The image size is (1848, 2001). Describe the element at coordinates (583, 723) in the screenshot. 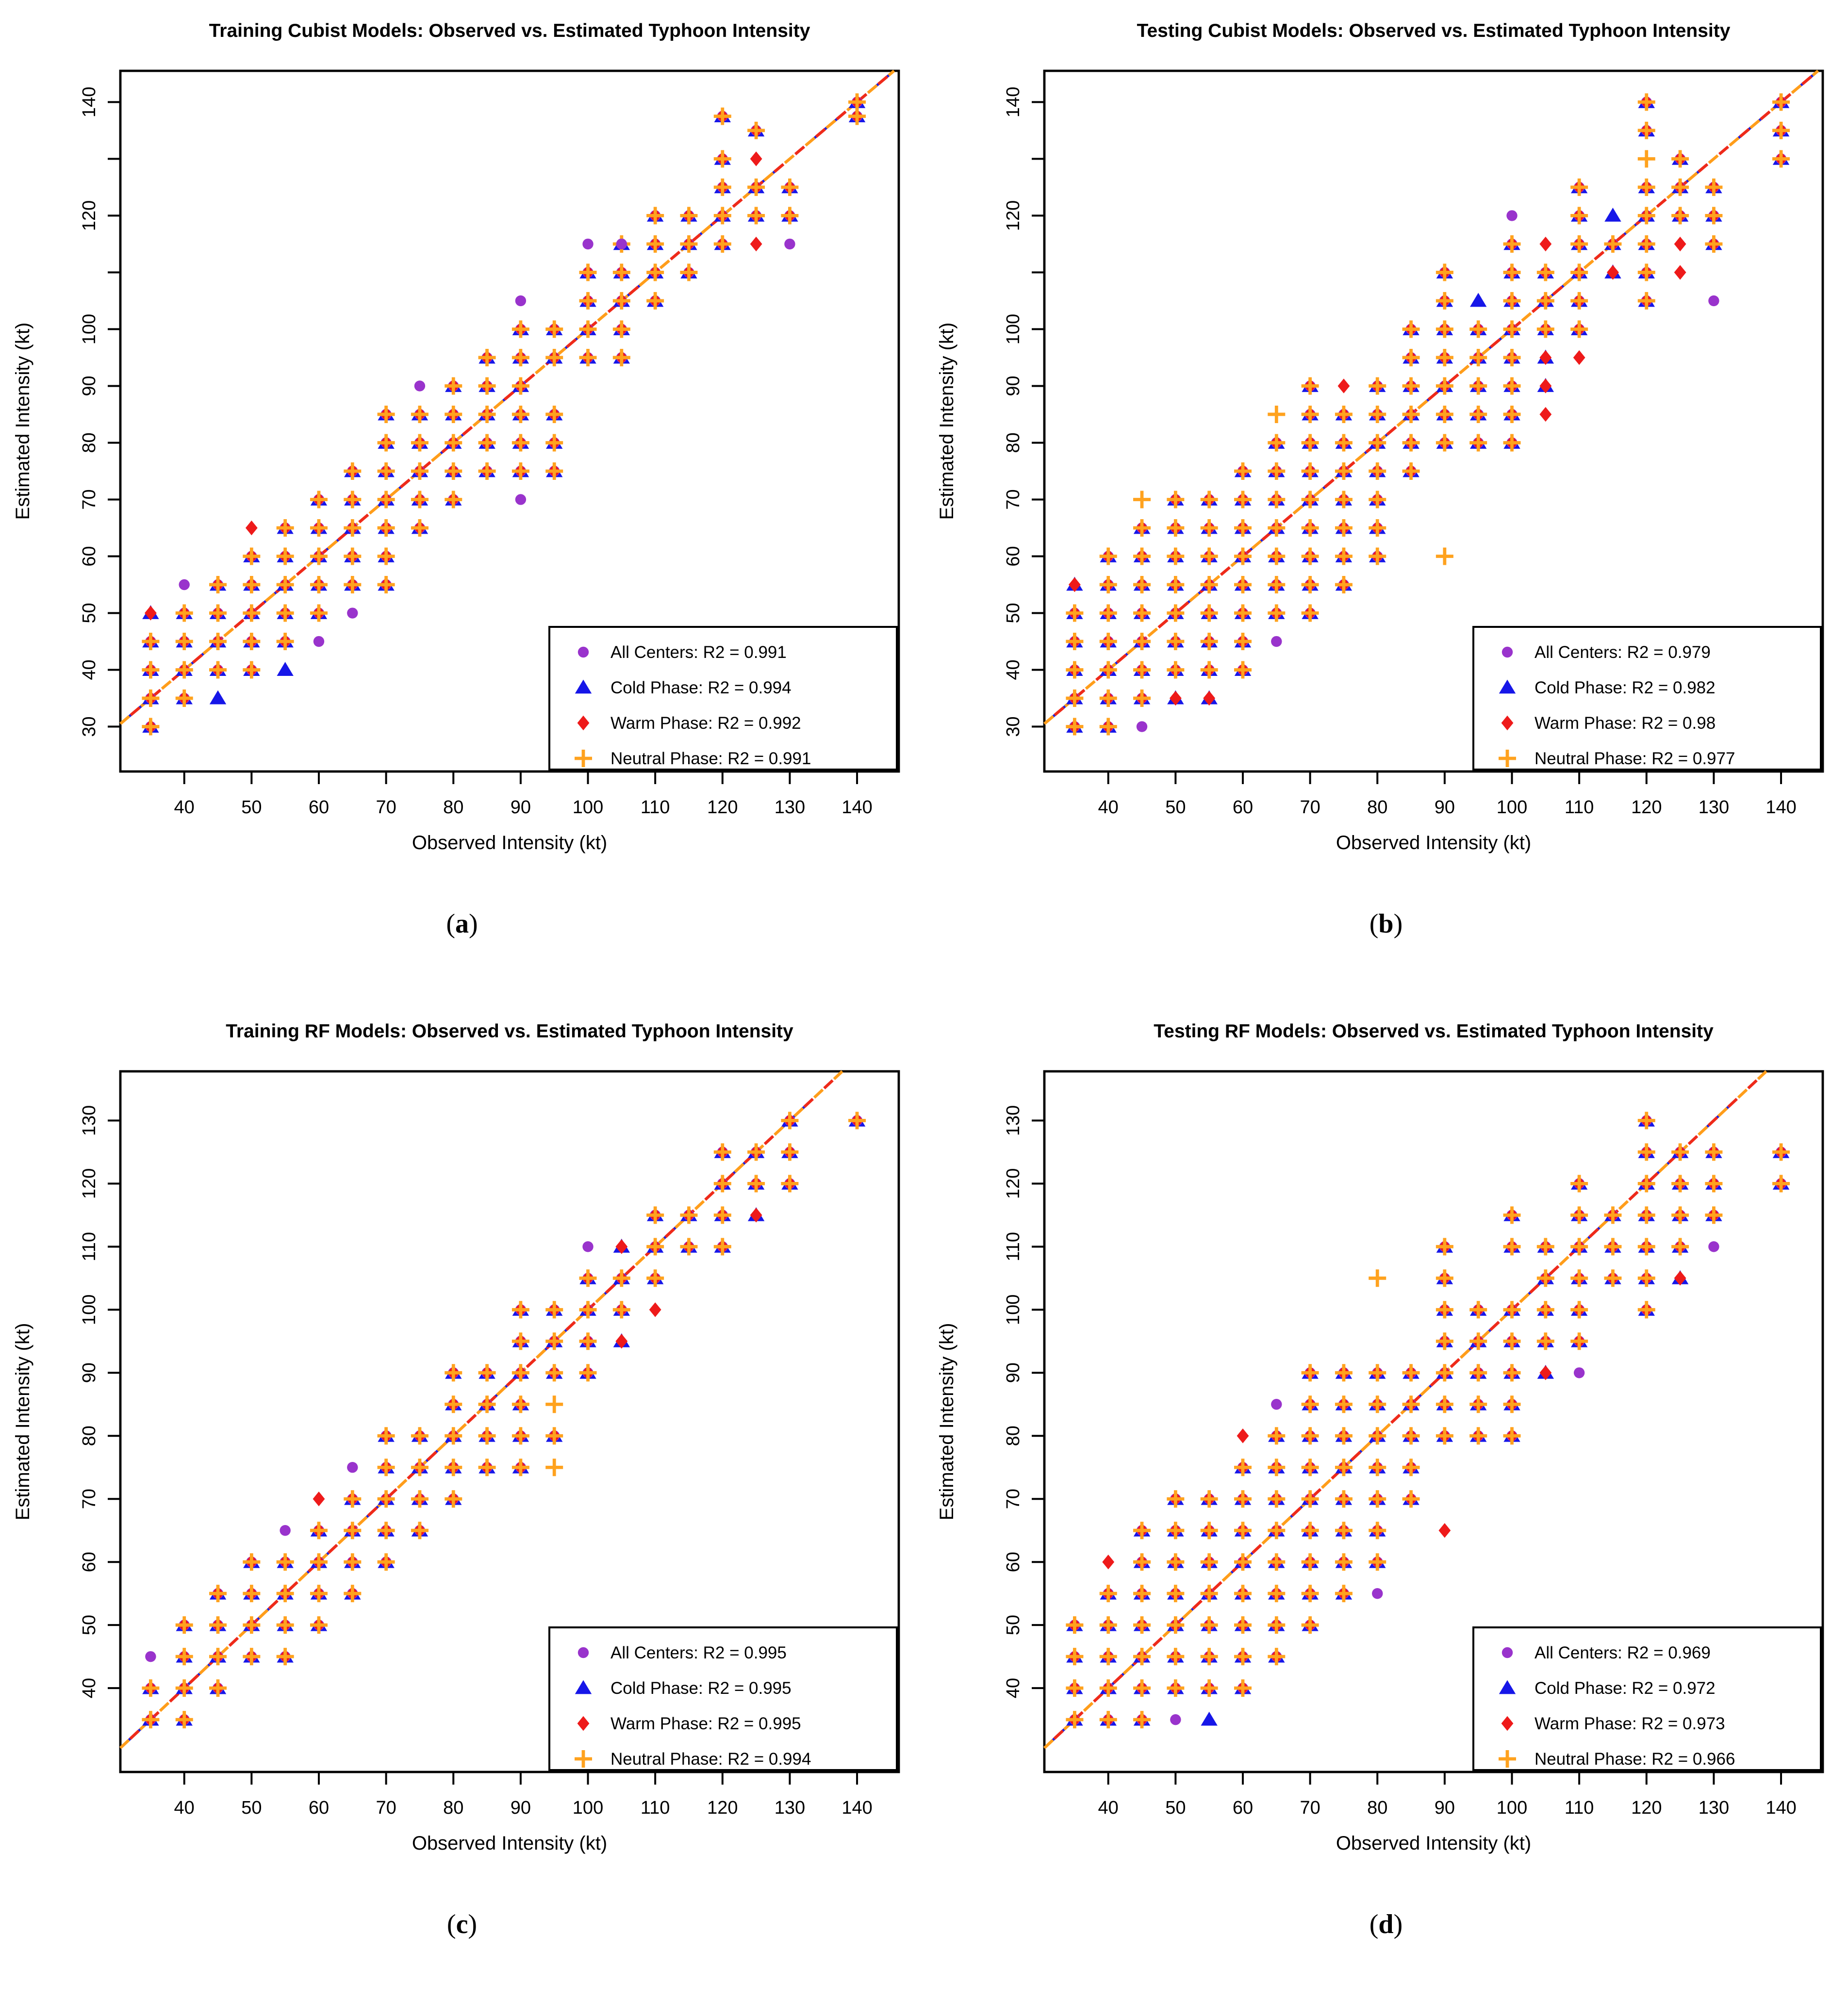

I see `diamond-legend-icon` at that location.